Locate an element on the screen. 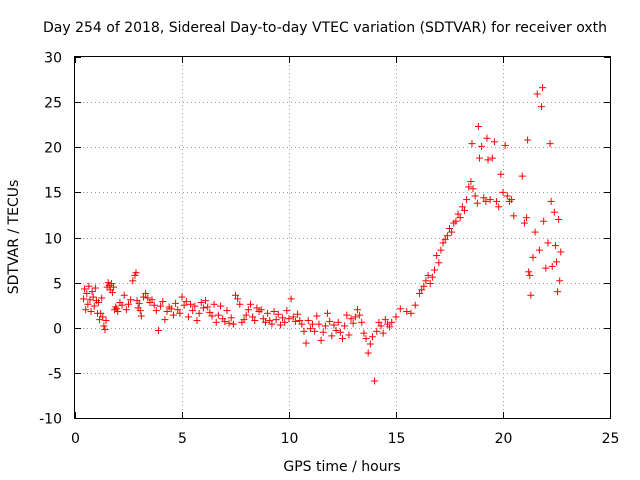 The width and height of the screenshot is (640, 480). y-tick-label: 30 is located at coordinates (53, 59).